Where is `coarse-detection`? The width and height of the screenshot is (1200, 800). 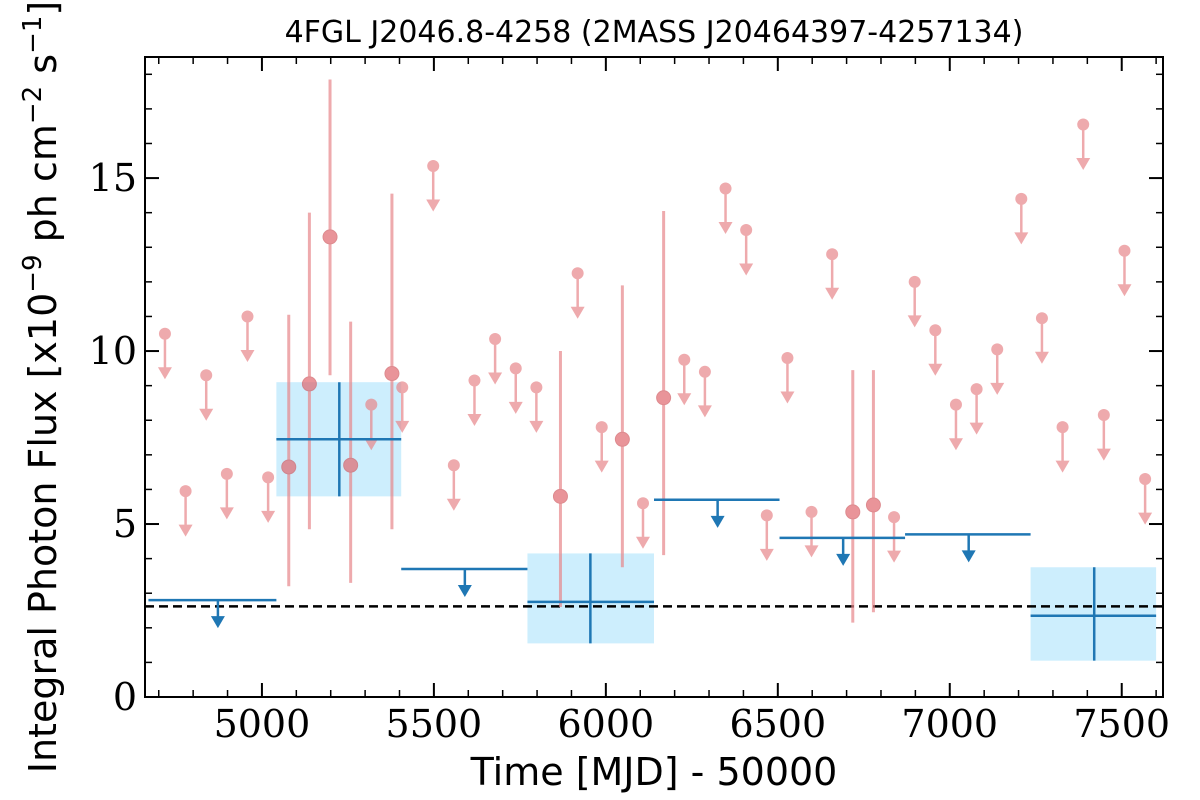 coarse-detection is located at coordinates (339, 439).